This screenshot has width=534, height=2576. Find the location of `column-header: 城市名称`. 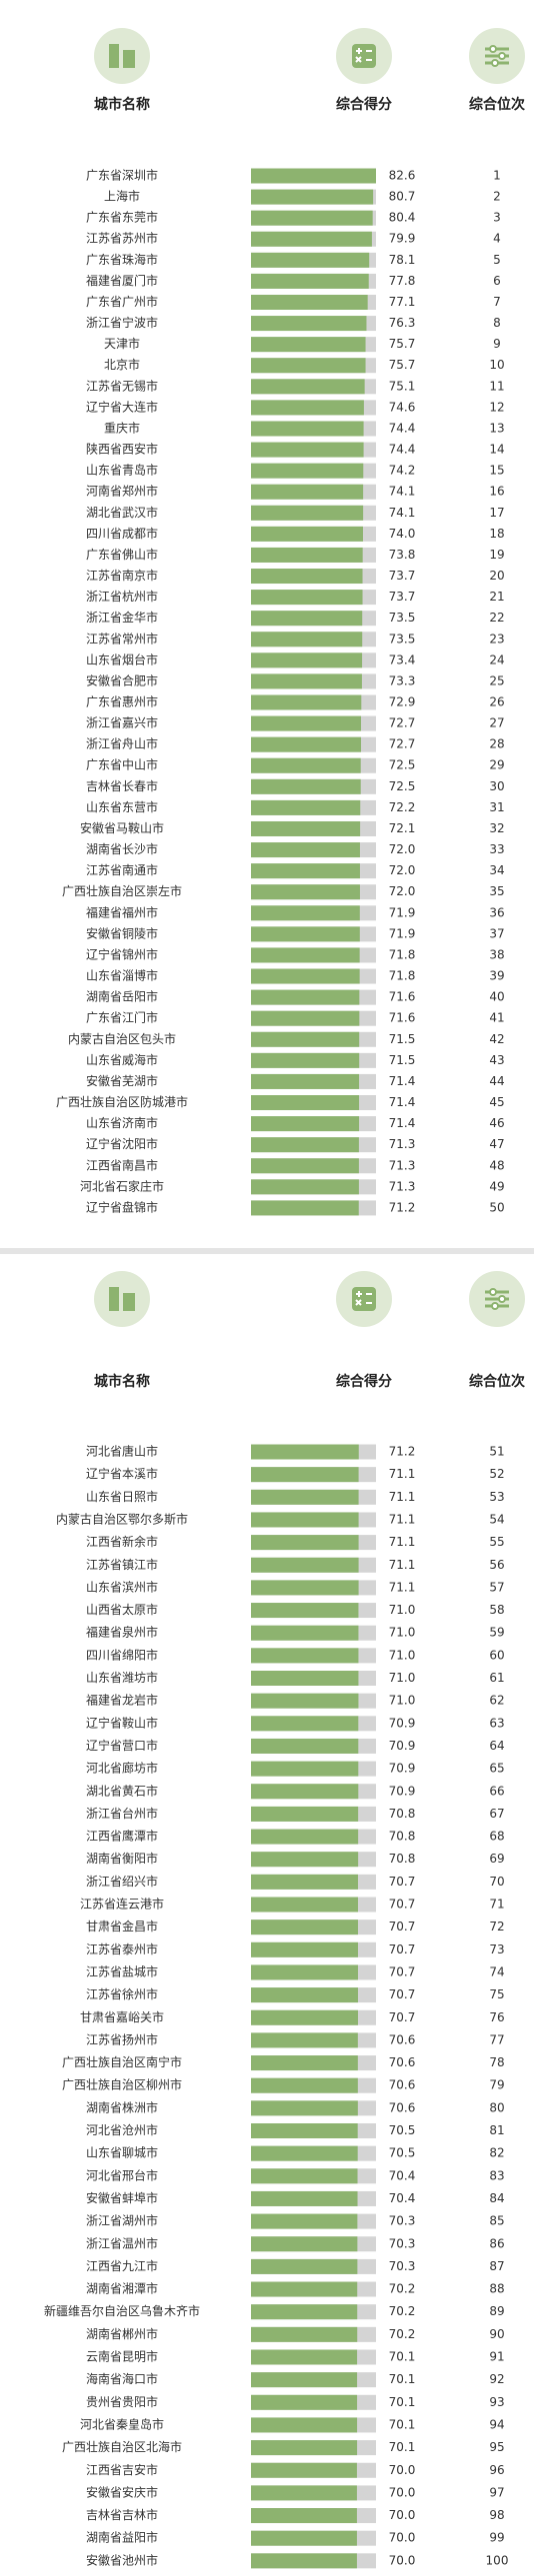

column-header: 城市名称 is located at coordinates (122, 1381).